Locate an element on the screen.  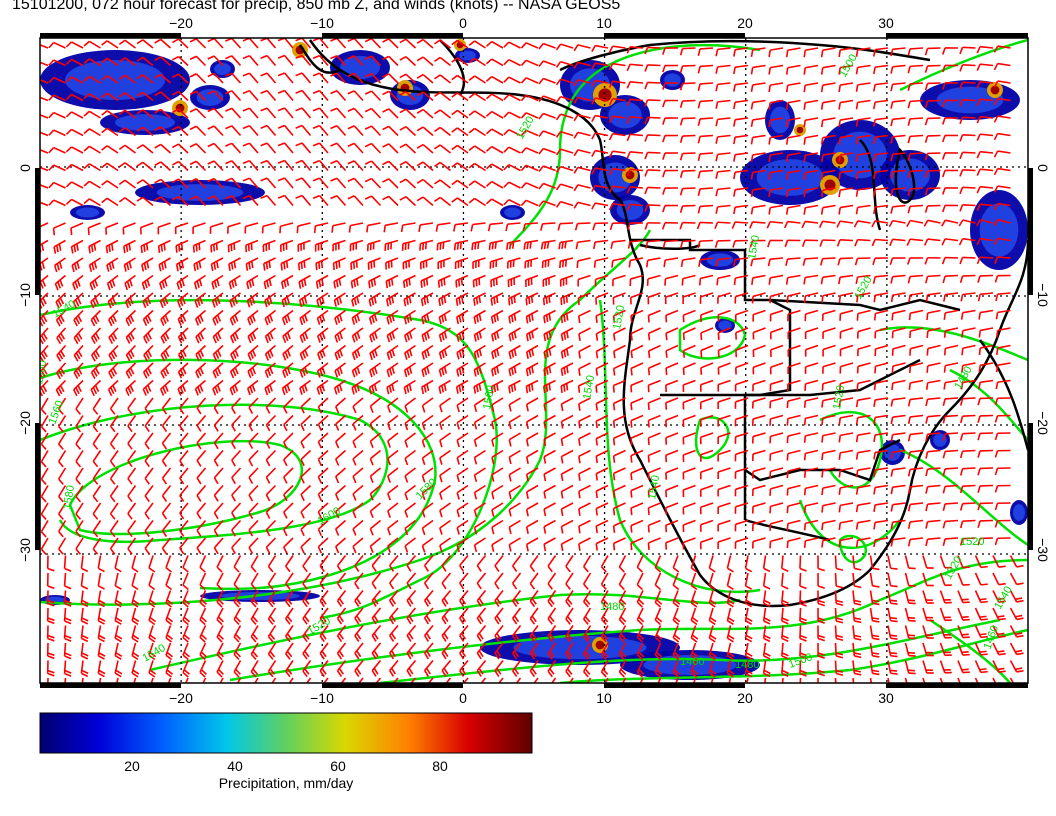
precip-peak-core is located at coordinates (605, 95).